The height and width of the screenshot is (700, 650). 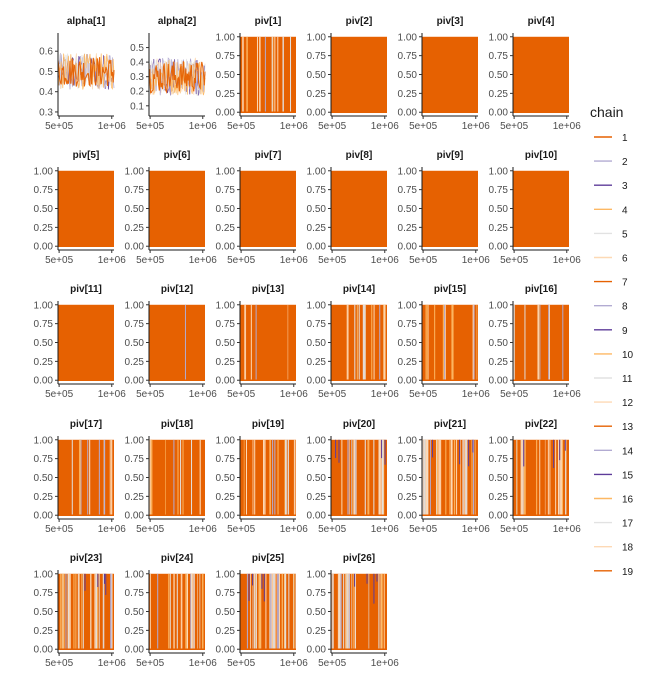 I want to click on facet-panel: piv[17] 0.00 0.25 0.50 0.75 1.00 5e+05 1e+06, so click(x=80, y=477).